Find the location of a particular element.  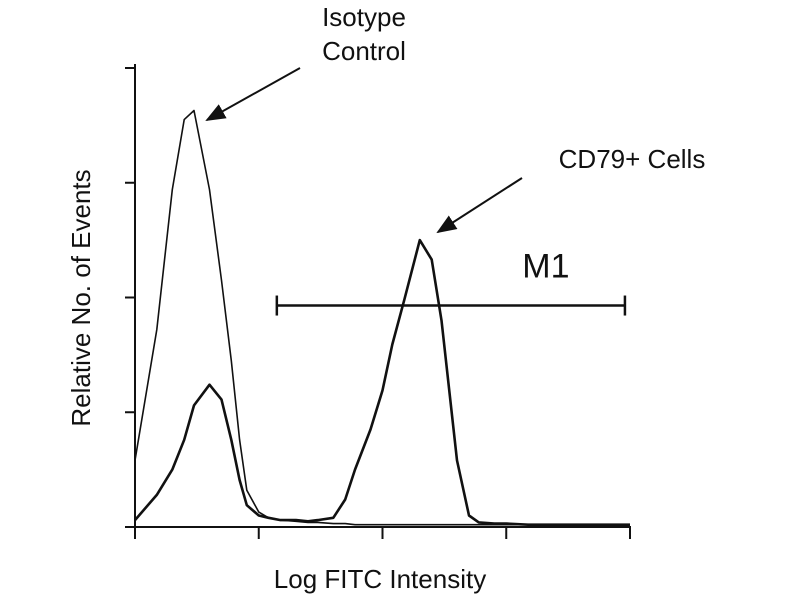

annotation: Isotype is located at coordinates (364, 17).